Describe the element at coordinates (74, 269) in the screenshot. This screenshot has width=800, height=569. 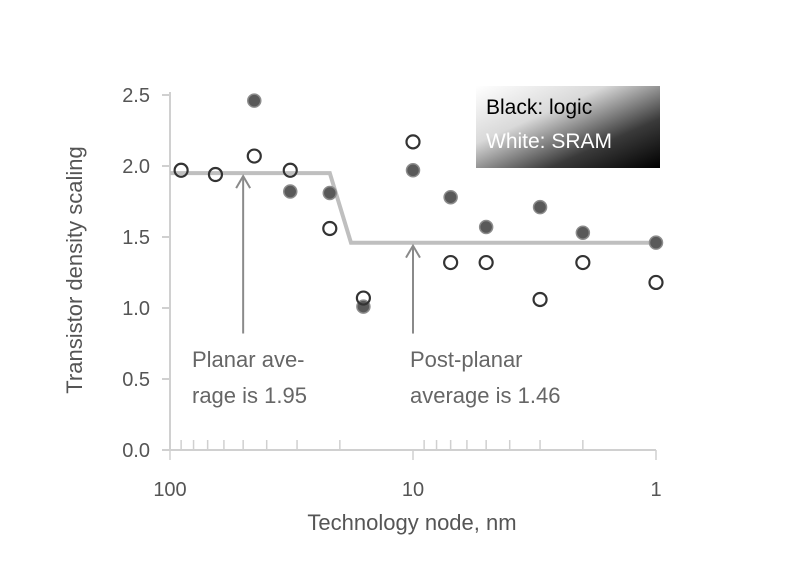
I see `y-axis-title: Transistor density scaling` at that location.